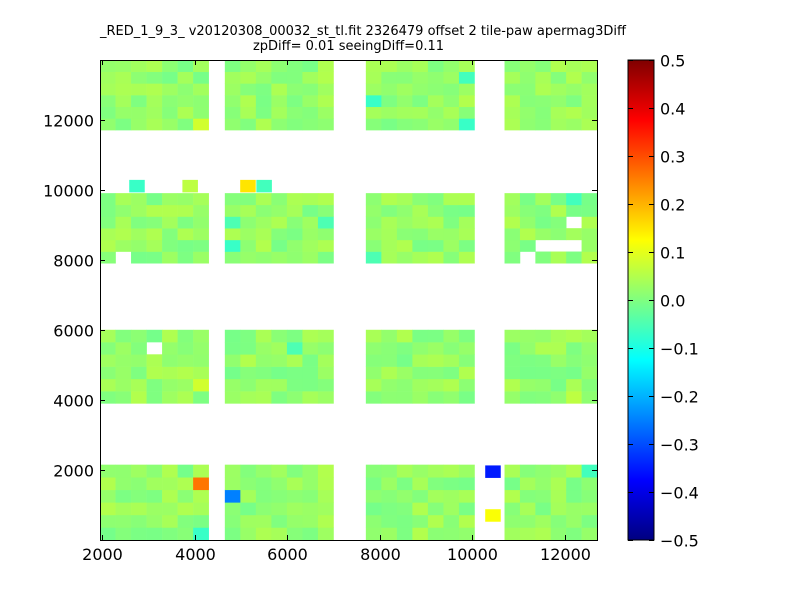  I want to click on colorbar-tick-label: −0.1, so click(679, 349).